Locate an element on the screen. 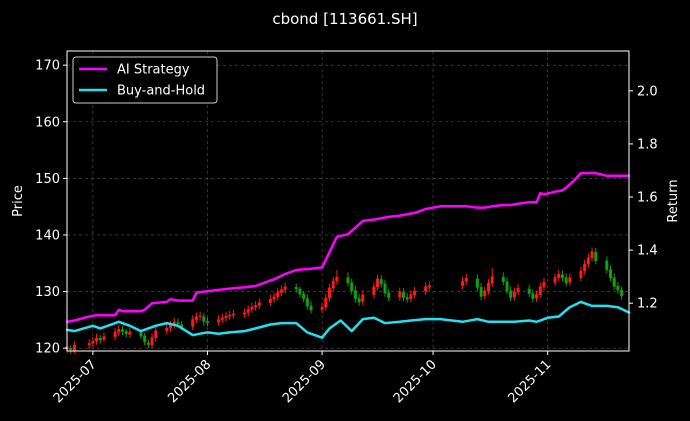 This screenshot has width=690, height=421. chart-title: cbond [113661.SH] is located at coordinates (344, 19).